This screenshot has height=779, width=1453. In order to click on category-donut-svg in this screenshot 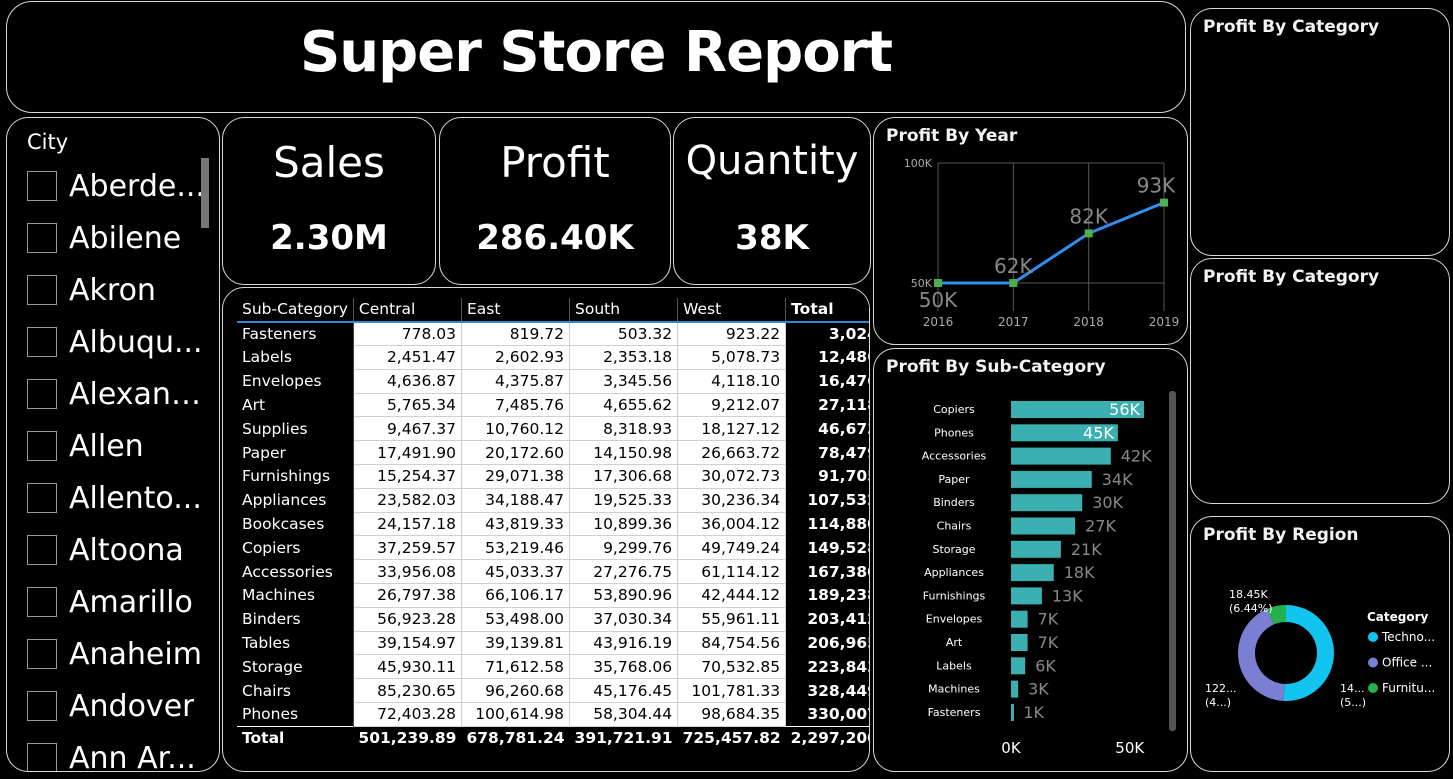, I will do `click(1320, 132)`.